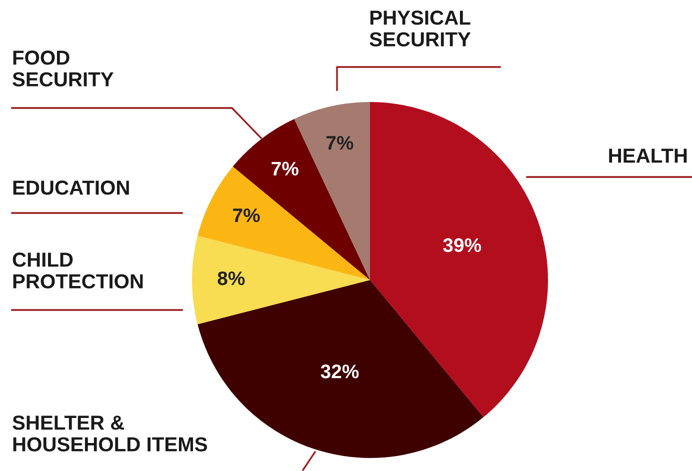 This screenshot has width=692, height=471. I want to click on data-label: 32%, so click(339, 371).